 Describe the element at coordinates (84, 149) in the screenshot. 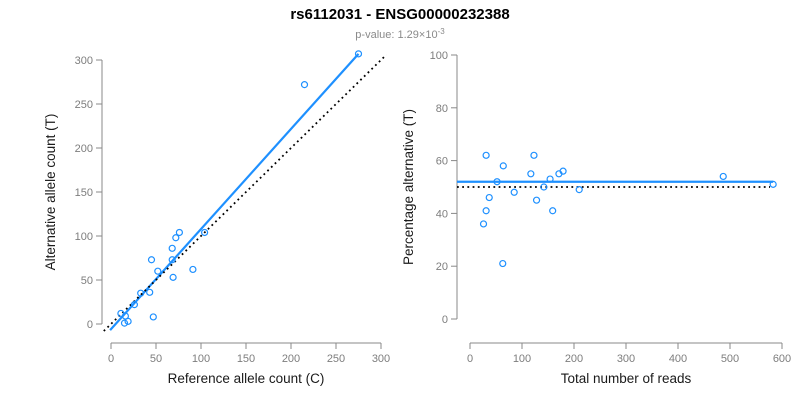

I see `y-tick-label: 200` at that location.